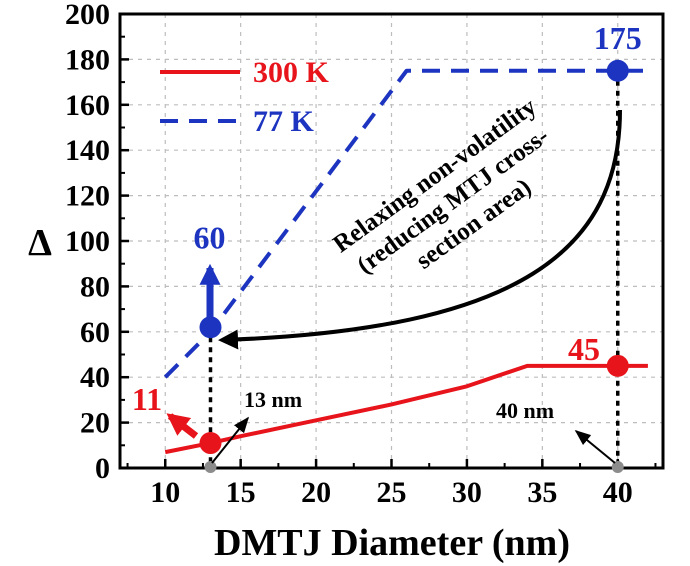 This screenshot has width=690, height=566. What do you see at coordinates (241, 492) in the screenshot?
I see `x-tick-label: 15` at bounding box center [241, 492].